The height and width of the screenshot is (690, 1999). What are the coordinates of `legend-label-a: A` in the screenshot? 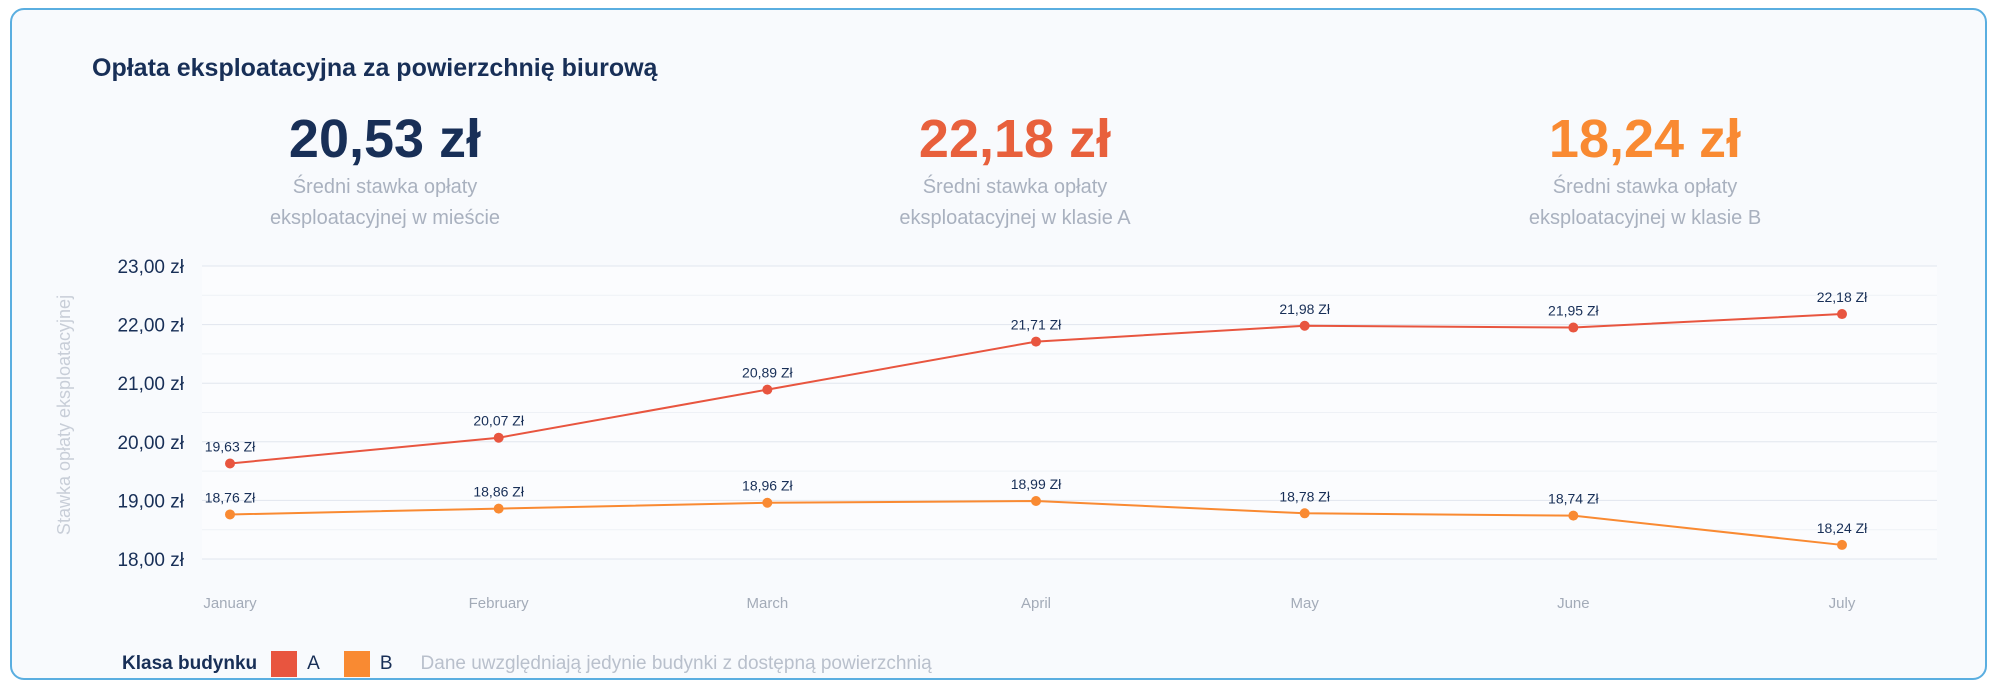 It's located at (313, 663).